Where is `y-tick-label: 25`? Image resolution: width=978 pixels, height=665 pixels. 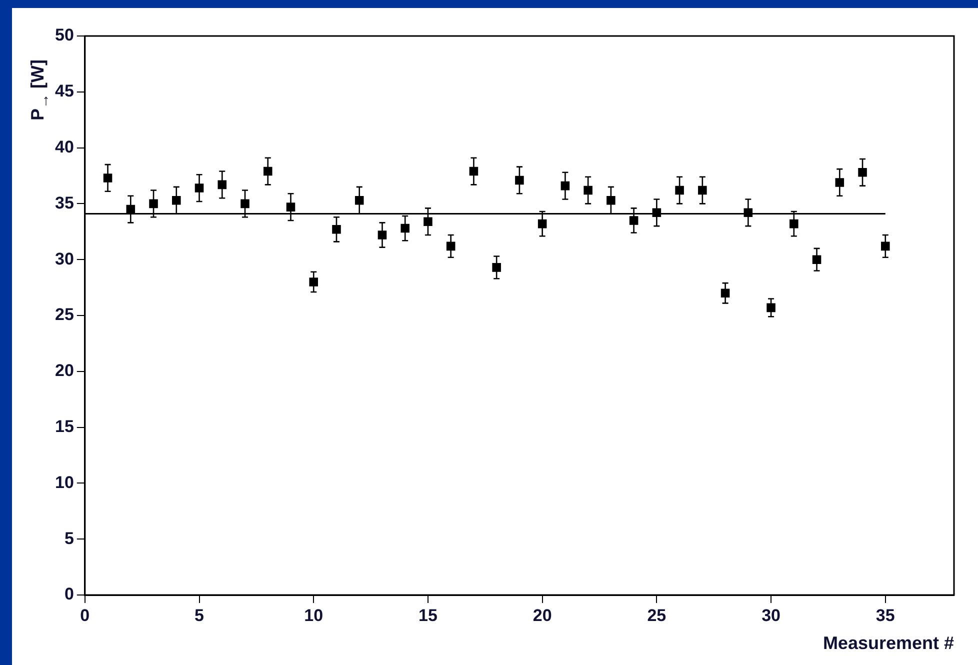
y-tick-label: 25 is located at coordinates (64, 314).